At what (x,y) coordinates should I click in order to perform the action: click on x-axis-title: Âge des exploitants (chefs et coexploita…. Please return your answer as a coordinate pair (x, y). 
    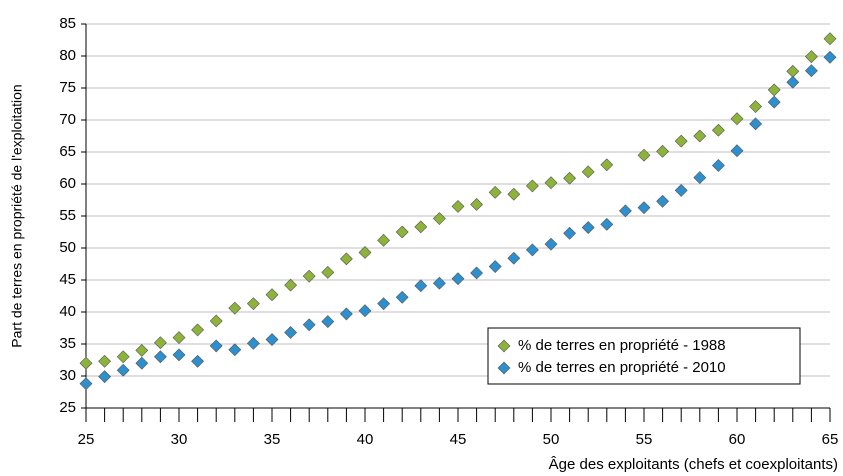
    Looking at the image, I should click on (693, 464).